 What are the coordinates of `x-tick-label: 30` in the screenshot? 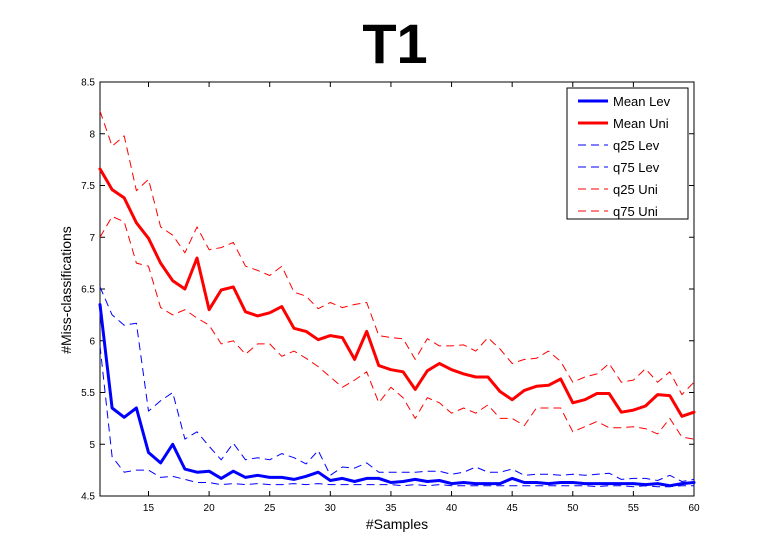 It's located at (331, 508).